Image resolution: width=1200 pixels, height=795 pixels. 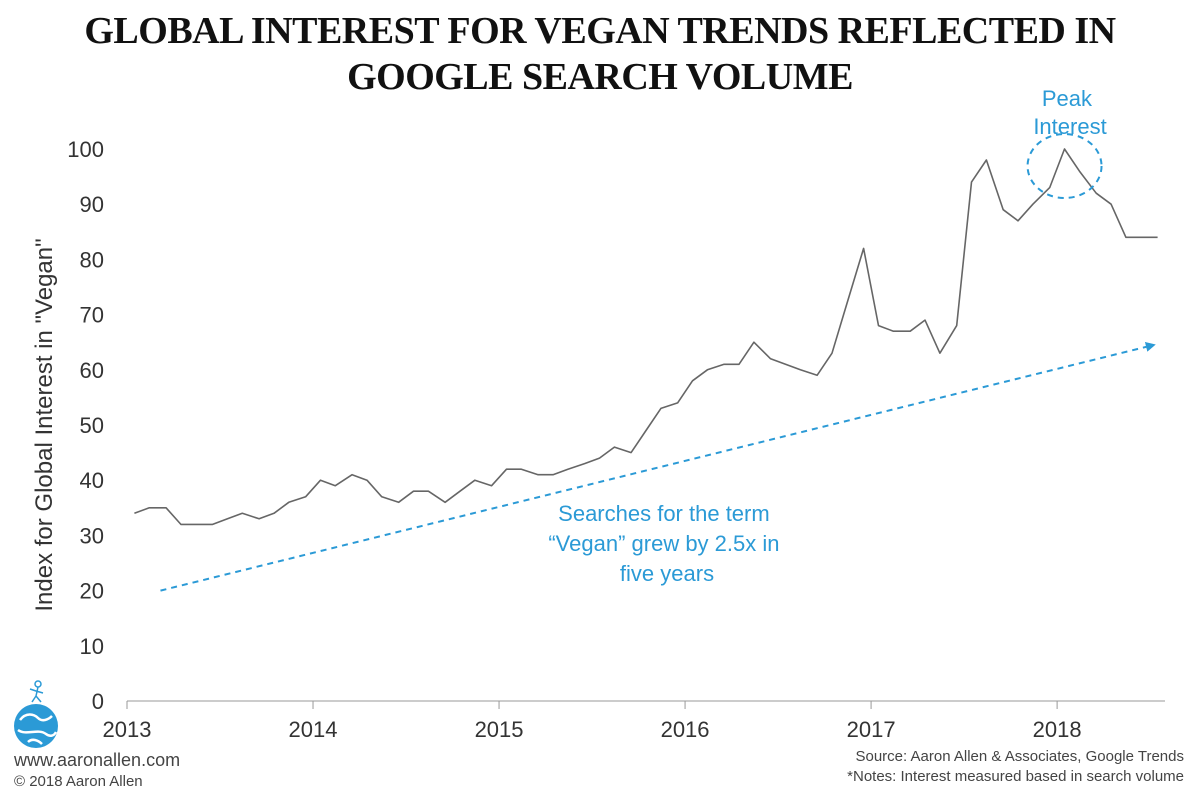 What do you see at coordinates (92, 535) in the screenshot?
I see `y-tick-label: 30` at bounding box center [92, 535].